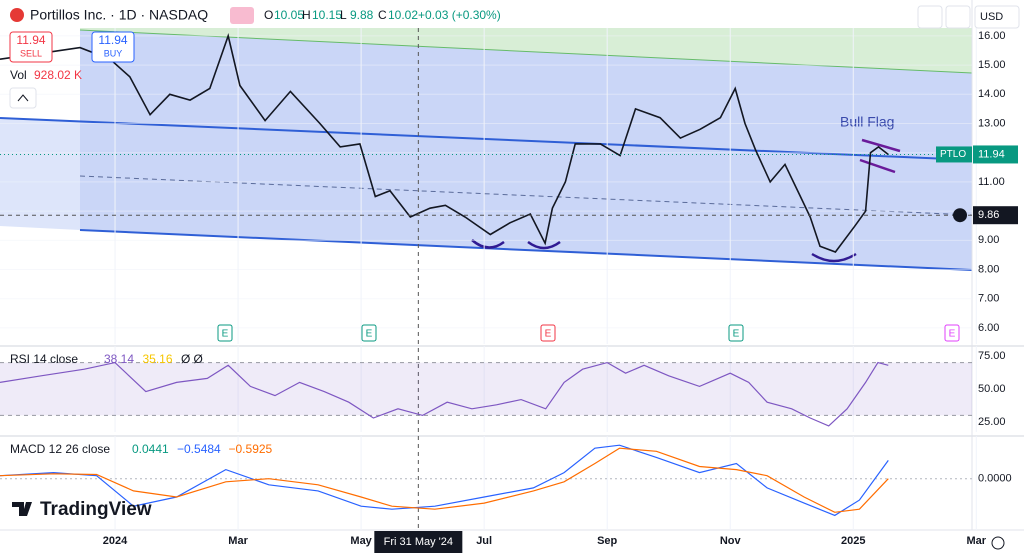  Describe the element at coordinates (486, 389) in the screenshot. I see `rsi-band` at that location.